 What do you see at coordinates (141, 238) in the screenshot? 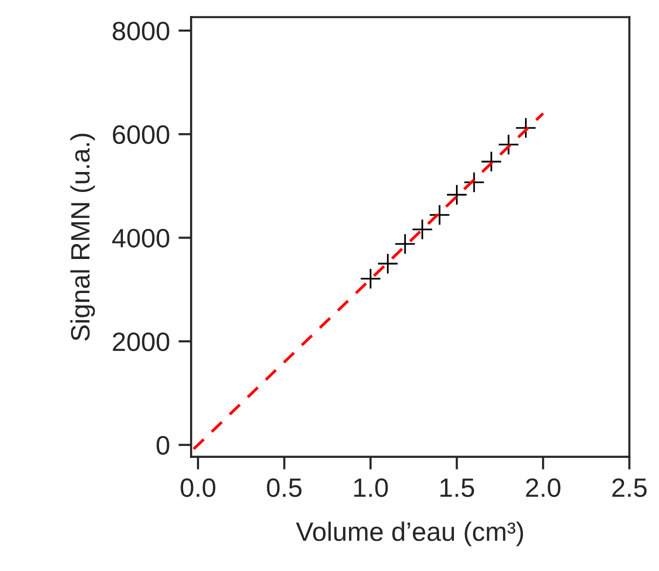
I see `y-tick-label: 4000` at bounding box center [141, 238].